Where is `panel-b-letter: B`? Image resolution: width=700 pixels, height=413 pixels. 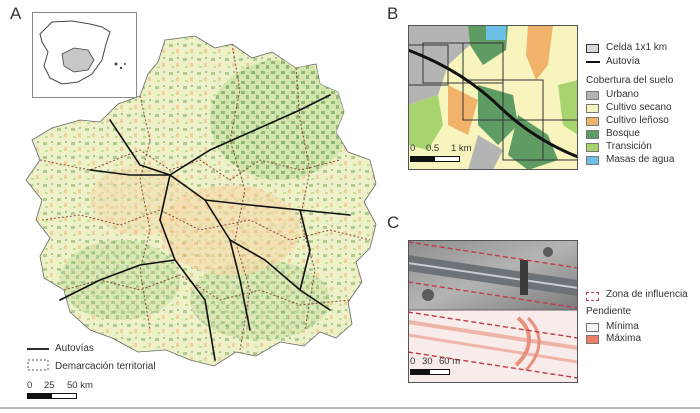
panel-b-letter: B is located at coordinates (393, 13).